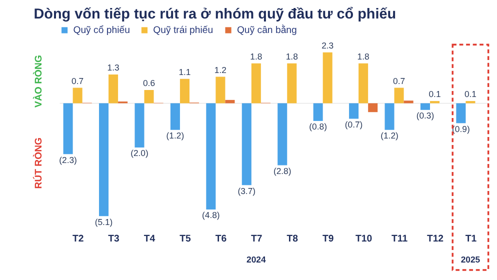  I want to click on legend-label: Quỹ cân bằng, so click(266, 30).